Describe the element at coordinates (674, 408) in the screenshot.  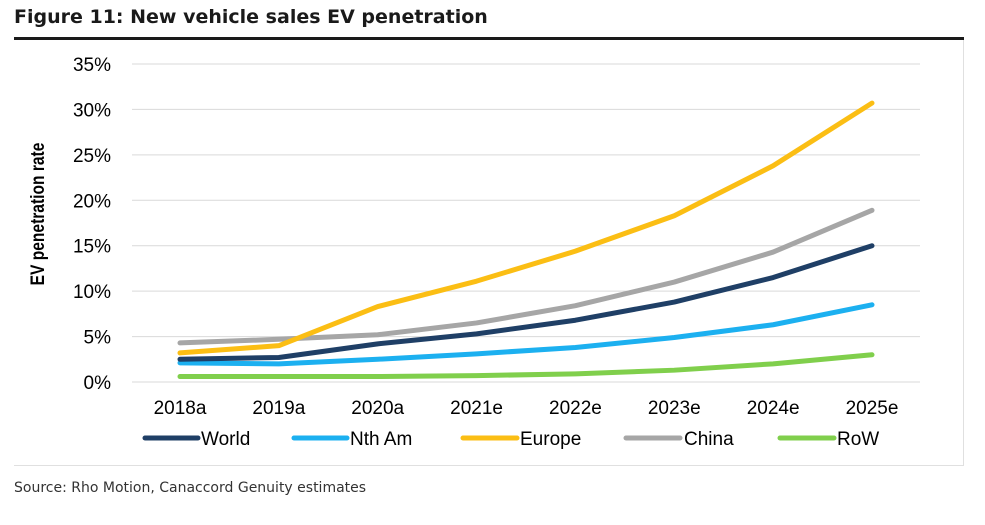
I see `x-tick-label: 2023e` at that location.